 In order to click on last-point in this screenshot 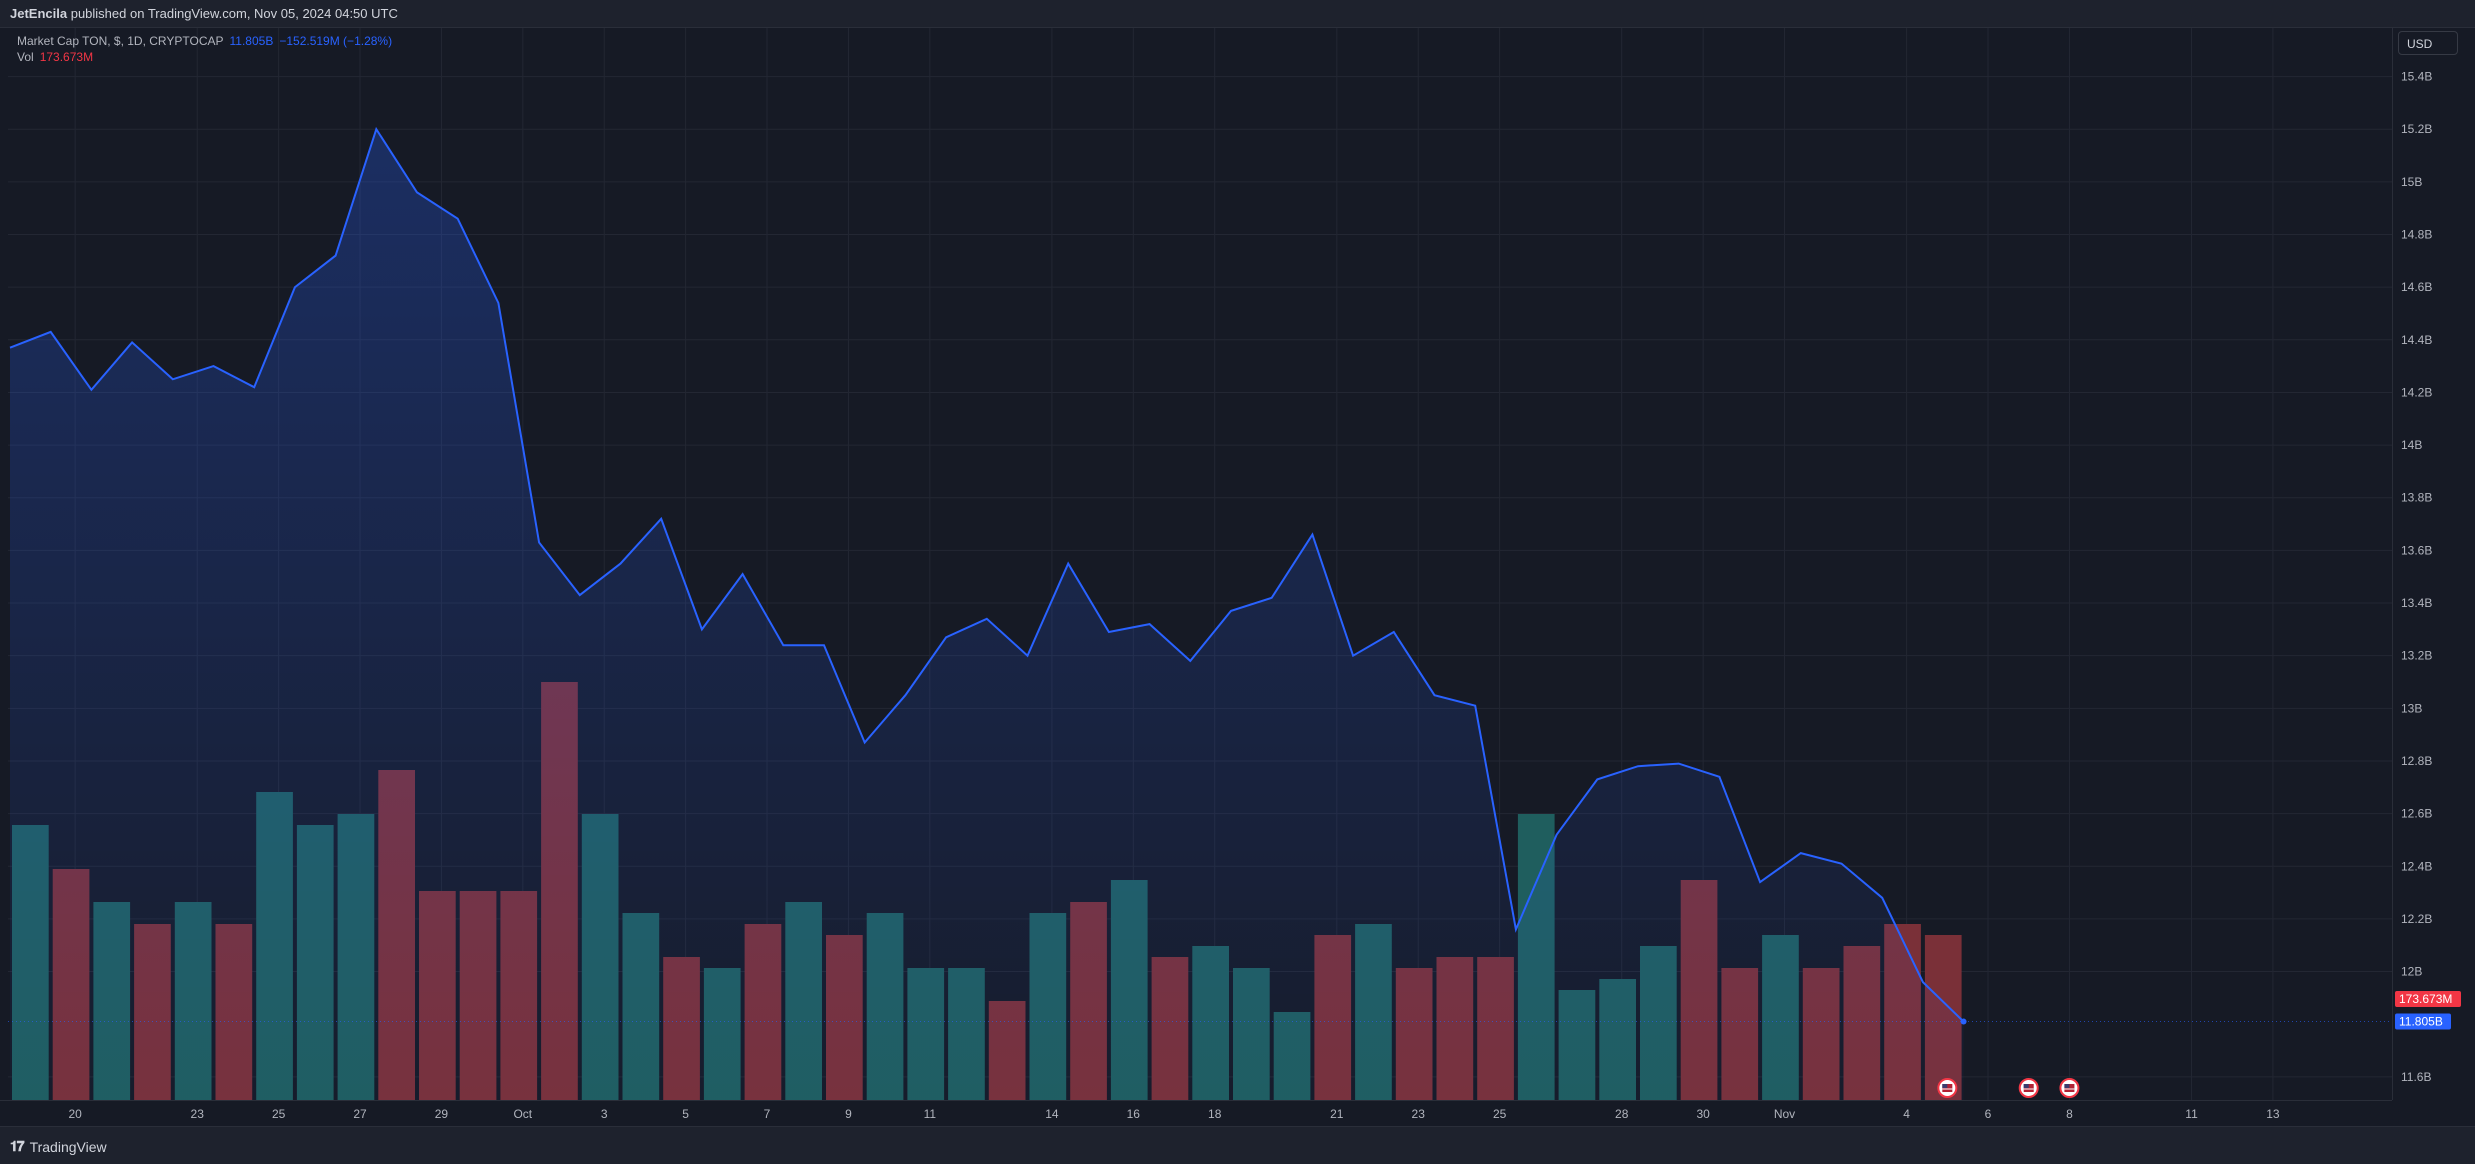, I will do `click(1963, 1021)`.